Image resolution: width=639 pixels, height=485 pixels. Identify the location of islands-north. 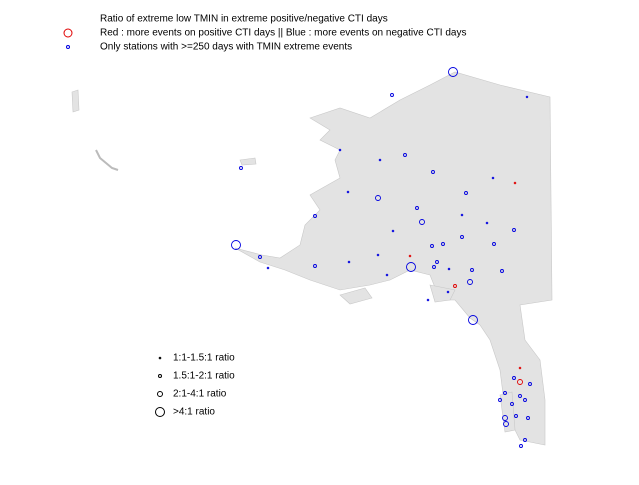
(75, 101).